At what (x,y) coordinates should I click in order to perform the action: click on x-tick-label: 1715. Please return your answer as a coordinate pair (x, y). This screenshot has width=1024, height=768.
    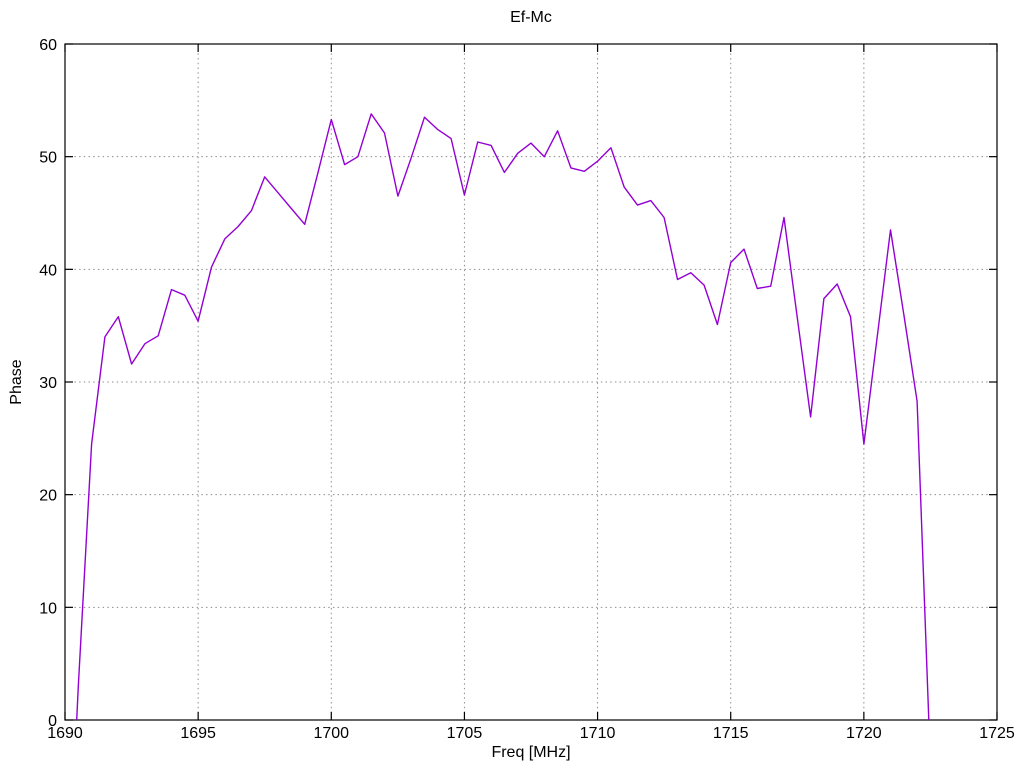
    Looking at the image, I should click on (731, 733).